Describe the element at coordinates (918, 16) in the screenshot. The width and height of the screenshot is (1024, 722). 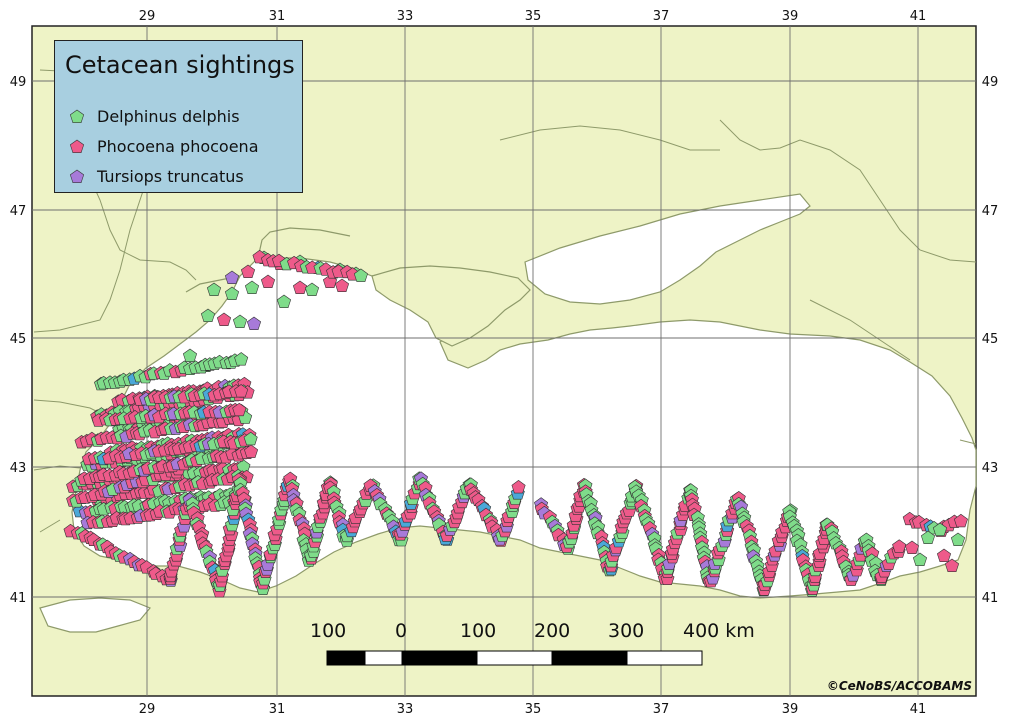
I see `lon-tick-top: 41` at that location.